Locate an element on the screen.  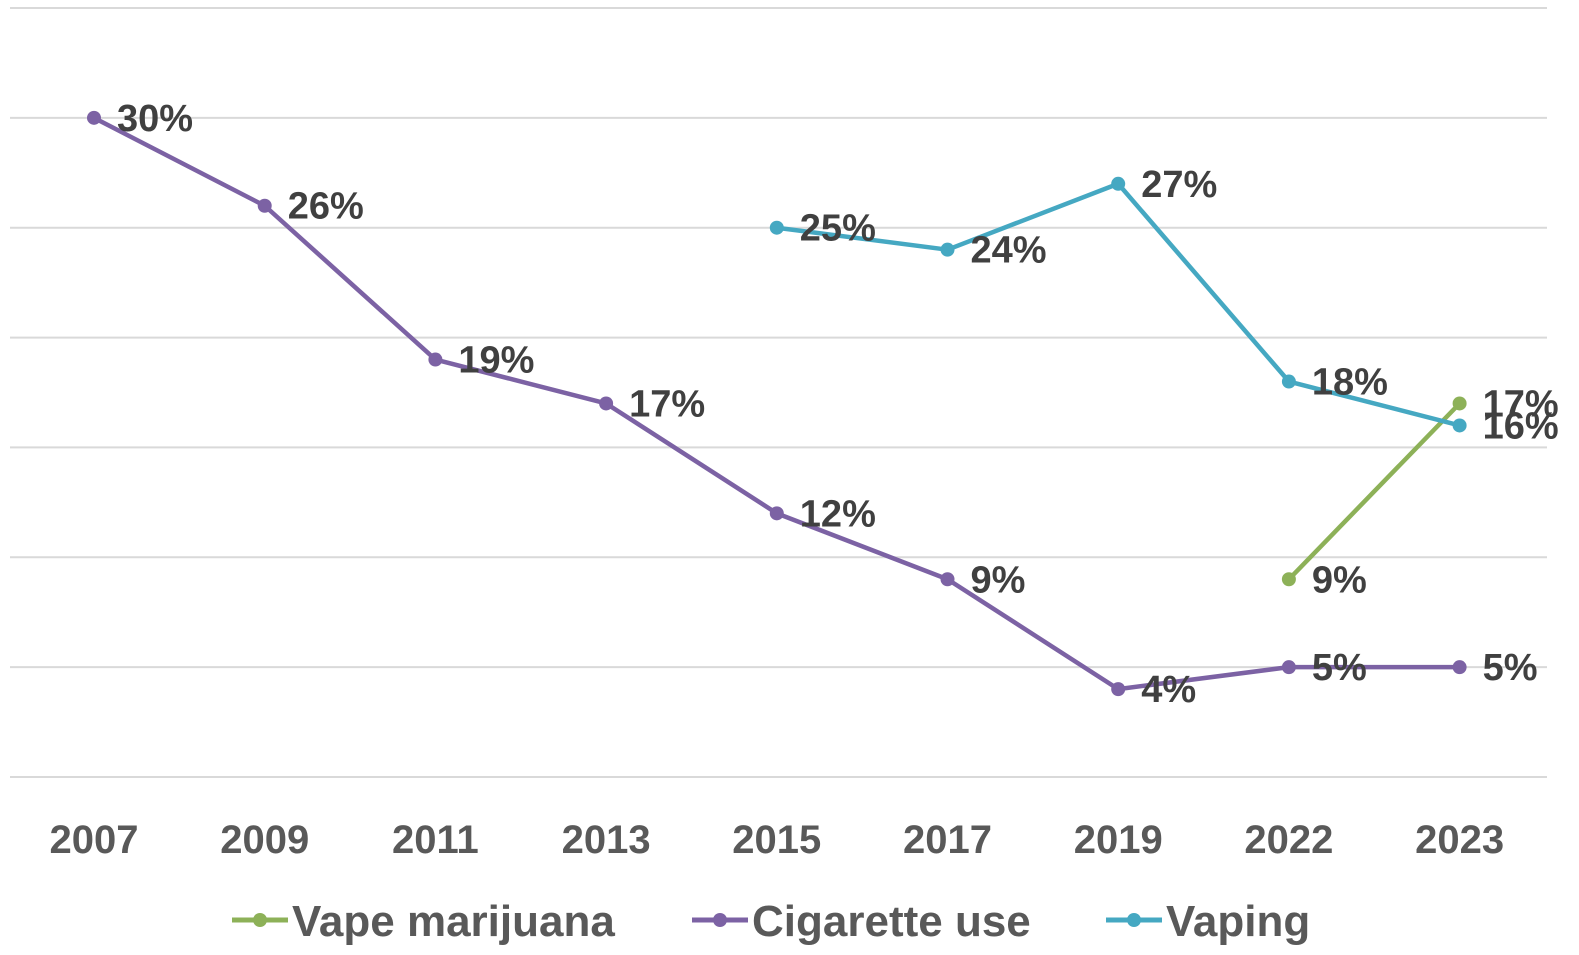
x-tick-label: 2015 is located at coordinates (776, 840).